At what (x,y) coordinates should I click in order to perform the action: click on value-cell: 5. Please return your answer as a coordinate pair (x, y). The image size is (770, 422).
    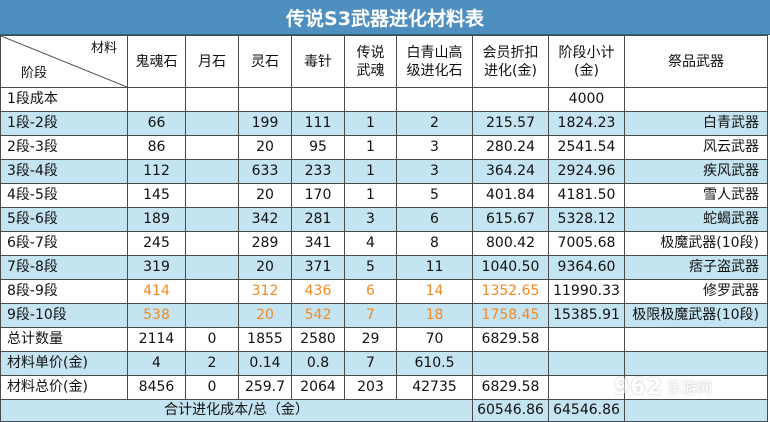
    Looking at the image, I should click on (370, 267).